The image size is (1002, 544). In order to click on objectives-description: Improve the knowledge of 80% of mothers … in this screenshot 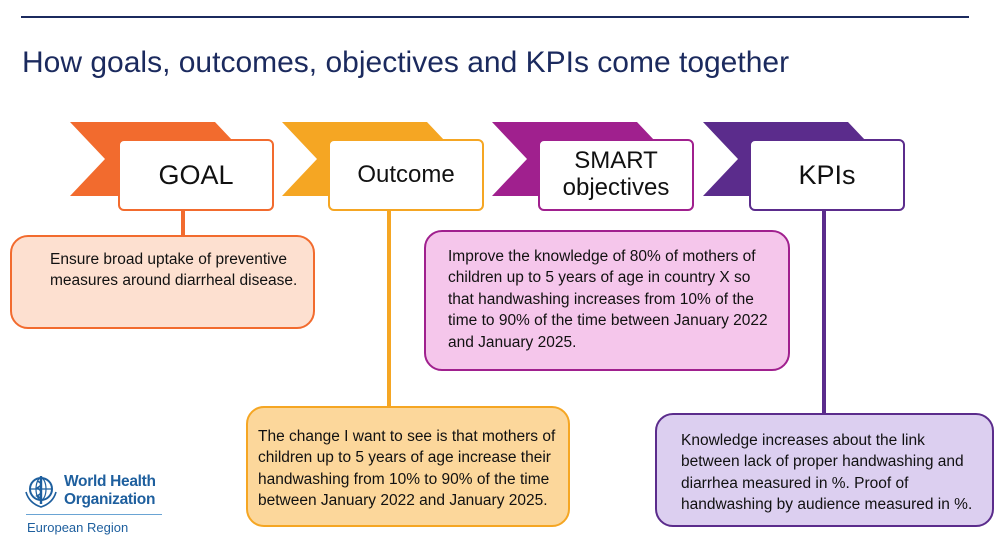, I will do `click(608, 299)`.